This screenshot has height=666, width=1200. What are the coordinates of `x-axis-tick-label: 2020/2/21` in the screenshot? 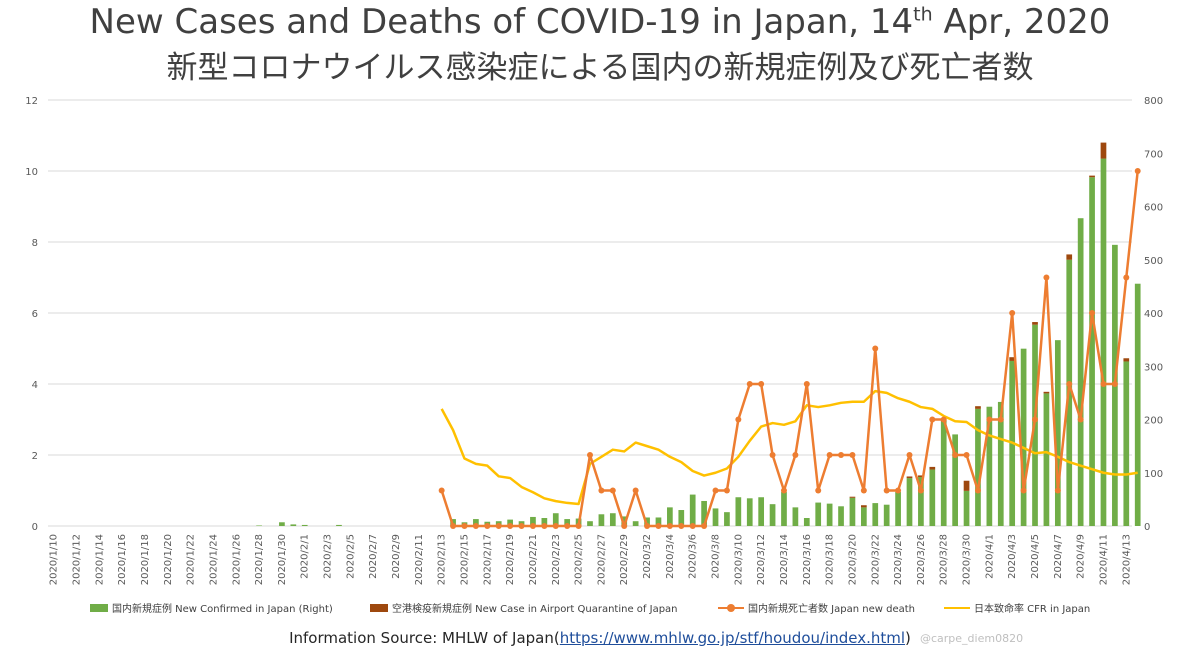 It's located at (533, 559).